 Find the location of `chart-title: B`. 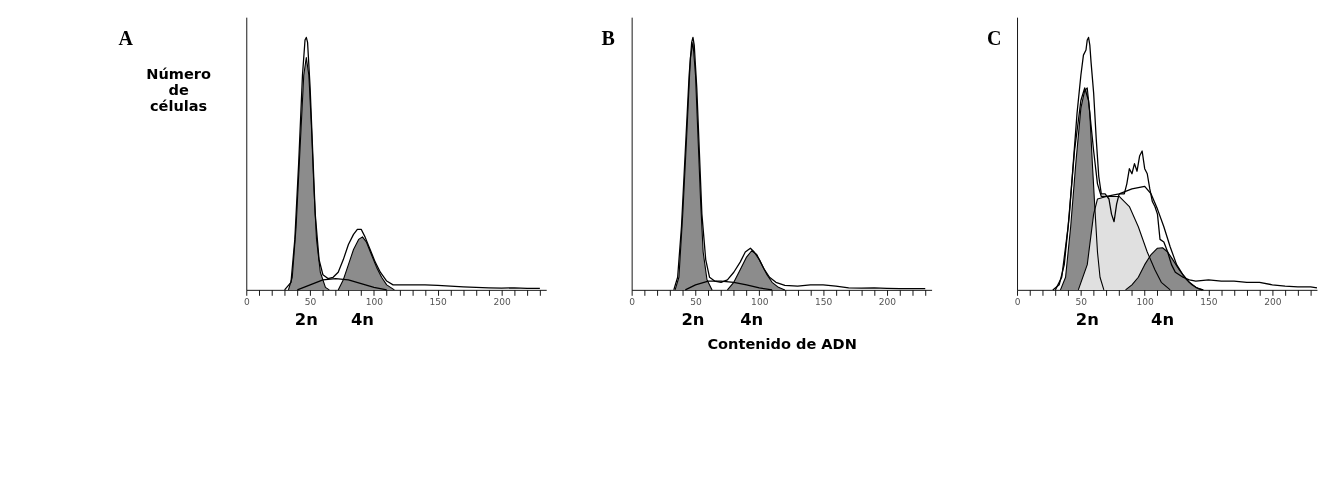

chart-title: B is located at coordinates (608, 38).